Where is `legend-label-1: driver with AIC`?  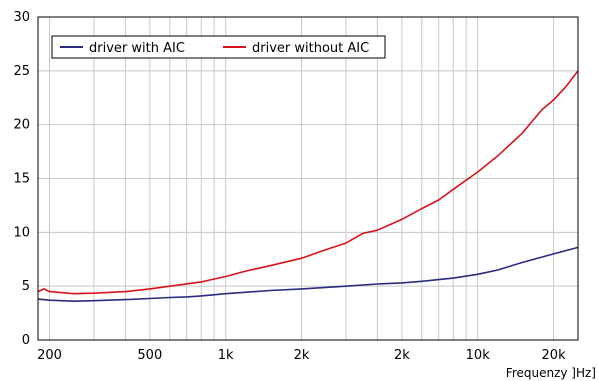
legend-label-1: driver with AIC is located at coordinates (137, 48).